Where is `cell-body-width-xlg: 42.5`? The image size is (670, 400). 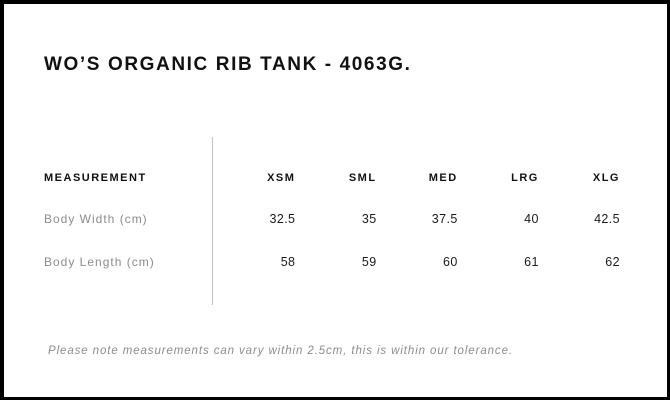
cell-body-width-xlg: 42.5 is located at coordinates (607, 218).